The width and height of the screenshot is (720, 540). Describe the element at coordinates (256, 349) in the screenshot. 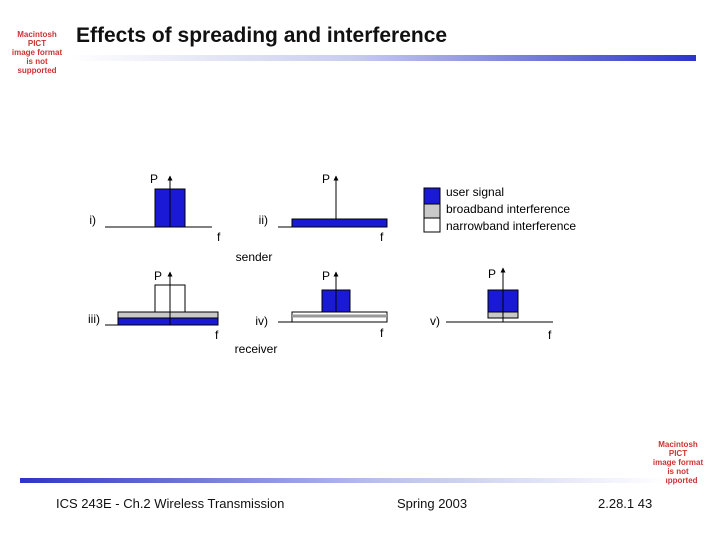

I see `receiver-label: receiver` at that location.